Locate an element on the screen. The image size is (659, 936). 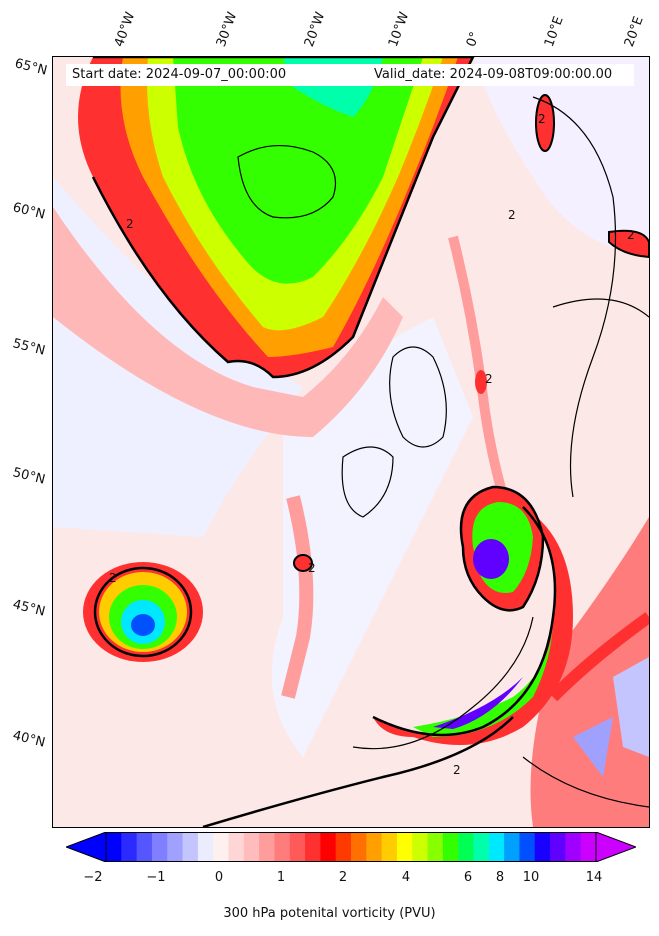
colorbar-tick: 0 is located at coordinates (219, 877).